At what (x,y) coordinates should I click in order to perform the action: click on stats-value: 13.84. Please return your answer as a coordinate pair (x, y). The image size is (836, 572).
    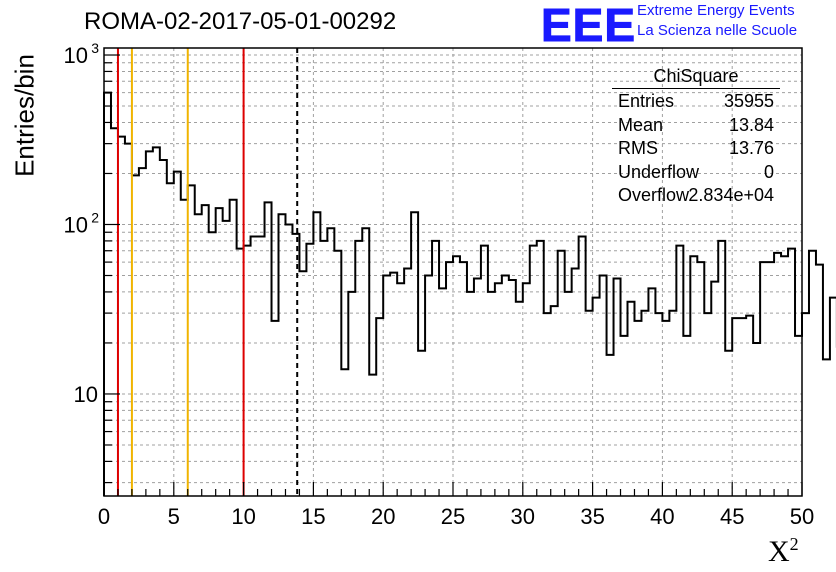
    Looking at the image, I should click on (751, 124).